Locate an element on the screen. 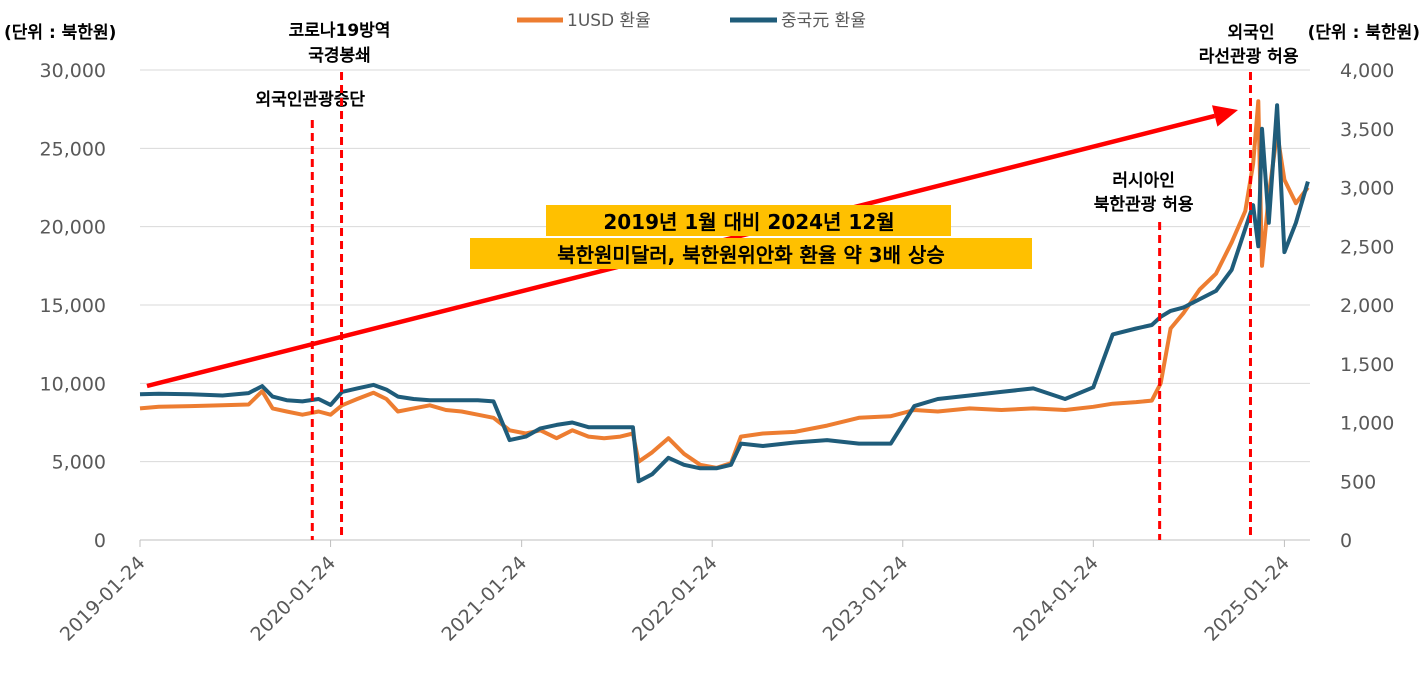 This screenshot has width=1424, height=686. event-marker-label: 라선관광 허용 is located at coordinates (1249, 57).